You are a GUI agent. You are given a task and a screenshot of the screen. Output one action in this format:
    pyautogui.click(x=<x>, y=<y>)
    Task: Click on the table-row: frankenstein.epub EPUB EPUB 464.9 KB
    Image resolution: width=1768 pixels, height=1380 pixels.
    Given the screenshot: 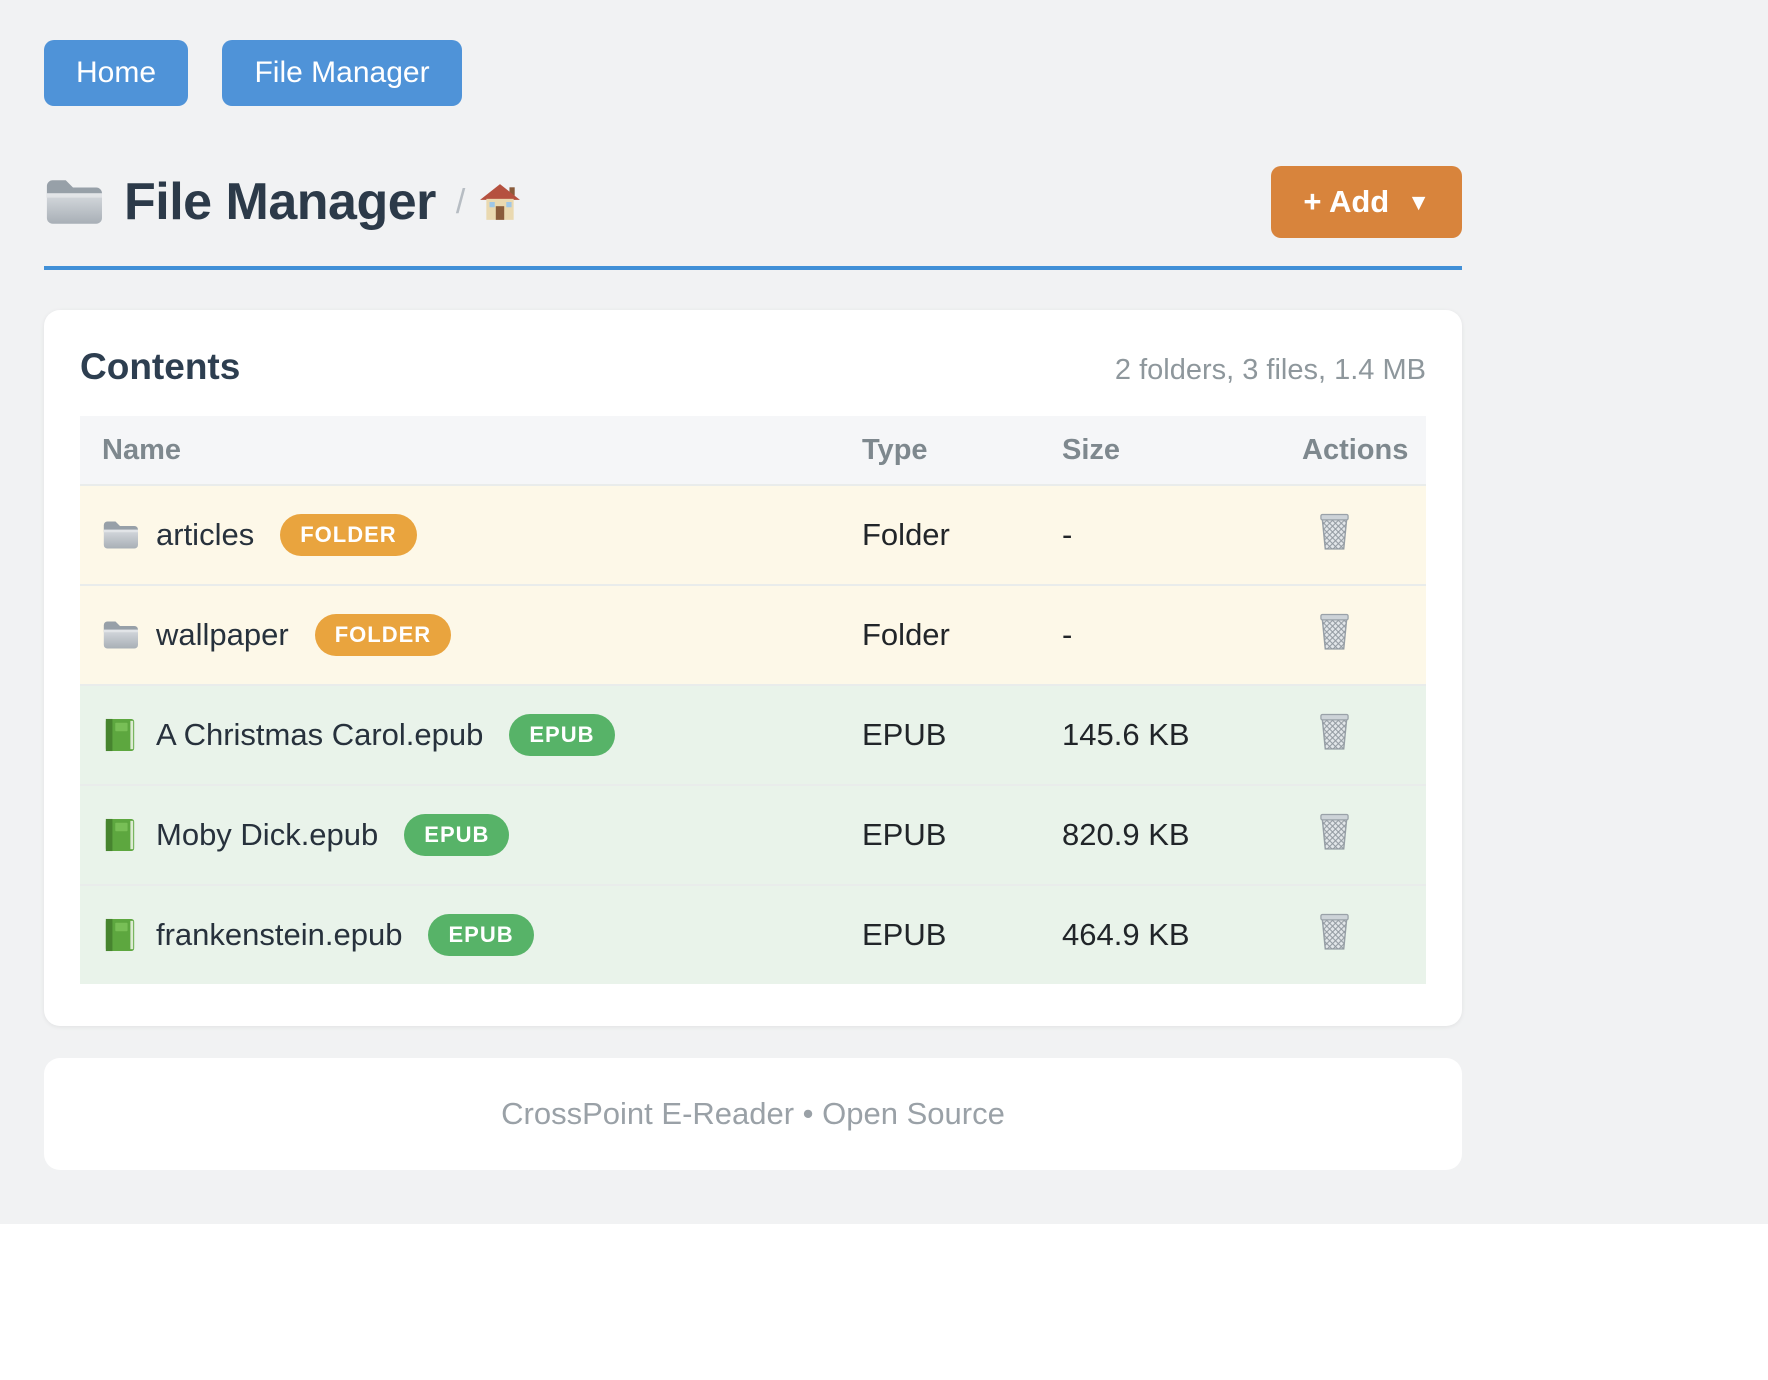 What is the action you would take?
    pyautogui.click(x=753, y=934)
    